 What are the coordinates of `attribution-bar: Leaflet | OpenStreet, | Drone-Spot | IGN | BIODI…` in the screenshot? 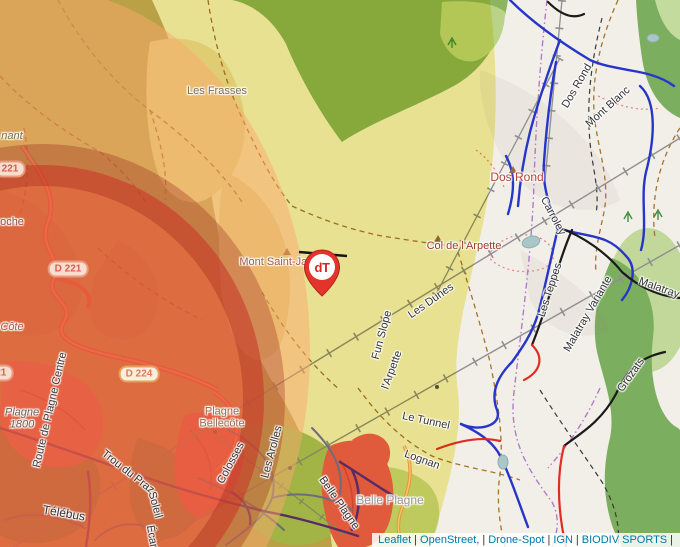 It's located at (526, 540).